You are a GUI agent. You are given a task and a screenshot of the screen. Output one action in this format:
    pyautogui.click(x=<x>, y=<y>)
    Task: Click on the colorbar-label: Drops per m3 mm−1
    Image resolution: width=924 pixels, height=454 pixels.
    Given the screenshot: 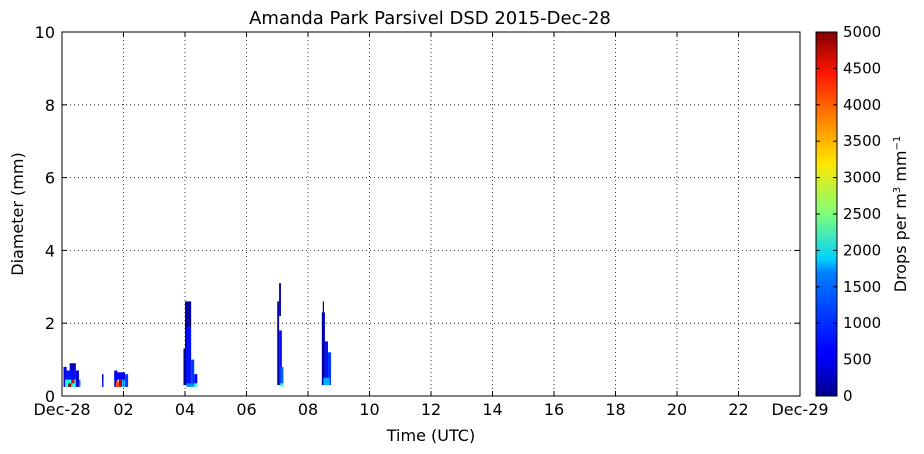 What is the action you would take?
    pyautogui.click(x=900, y=214)
    